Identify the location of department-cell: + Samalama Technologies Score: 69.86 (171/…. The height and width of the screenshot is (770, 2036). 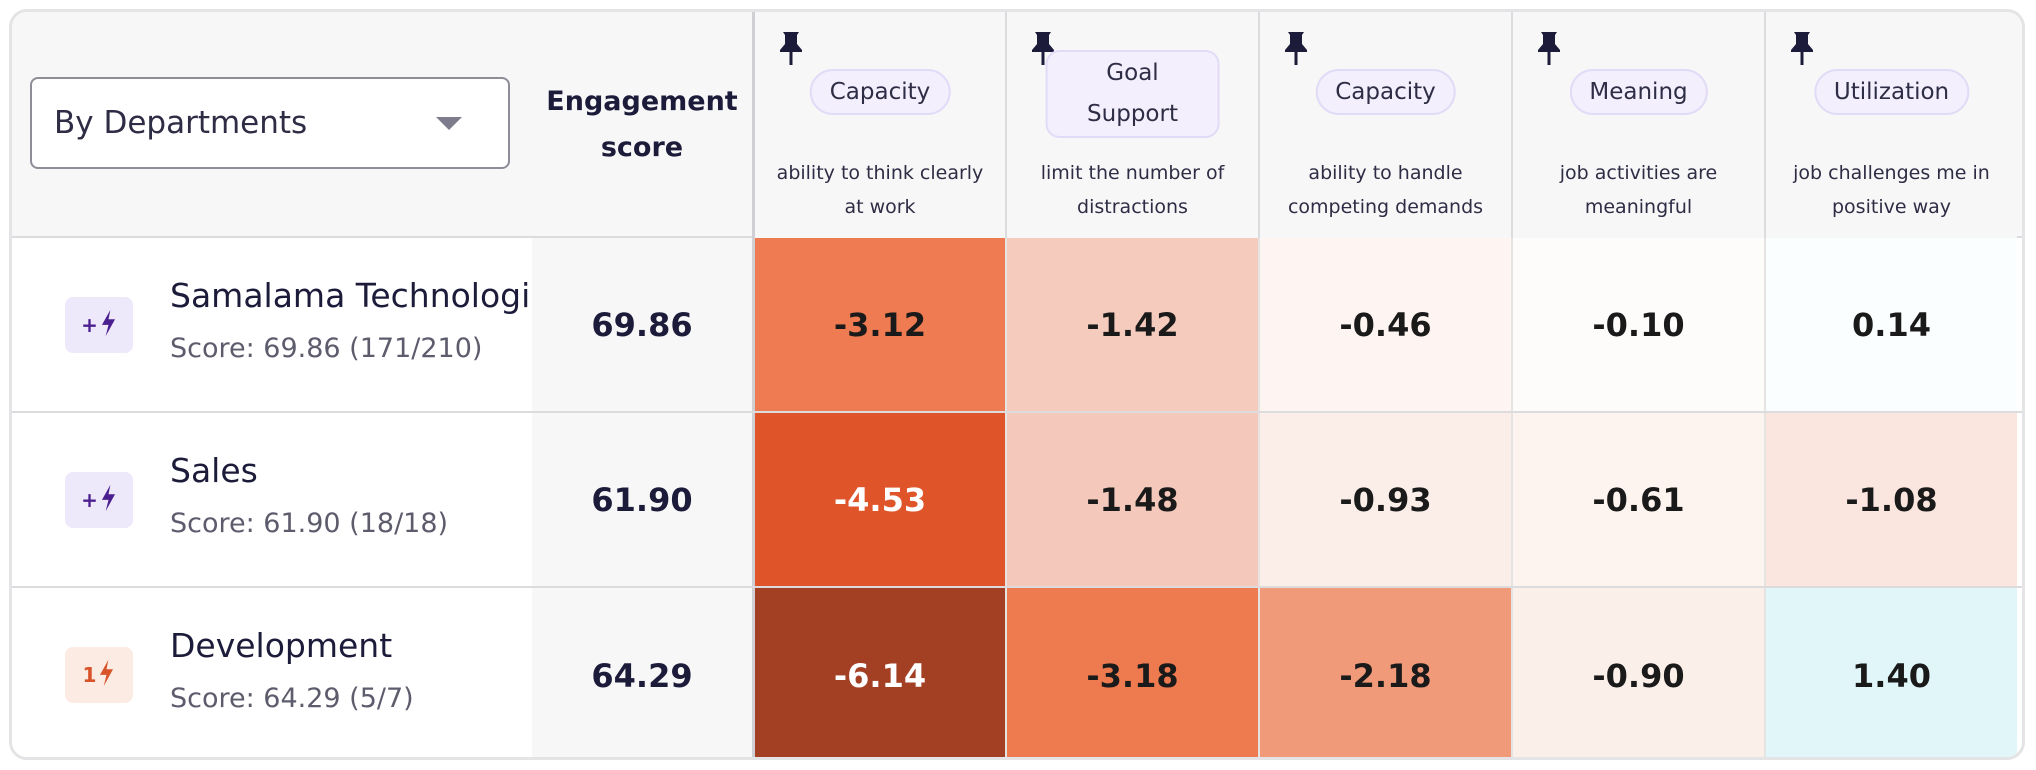
(272, 324).